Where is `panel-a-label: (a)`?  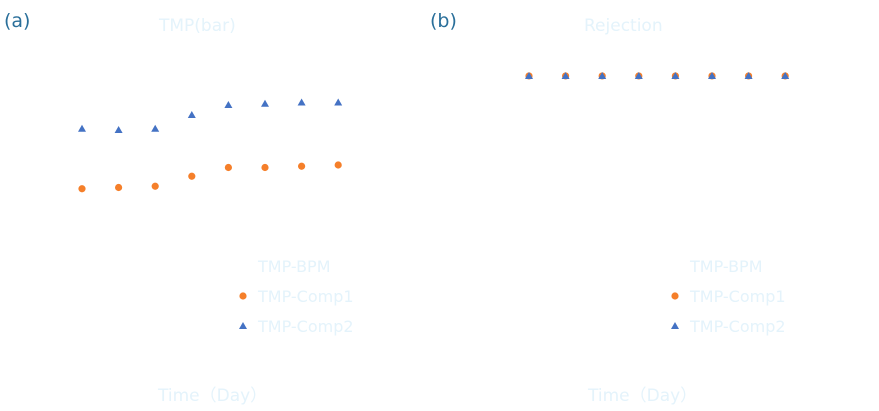
panel-a-label: (a) is located at coordinates (17, 21).